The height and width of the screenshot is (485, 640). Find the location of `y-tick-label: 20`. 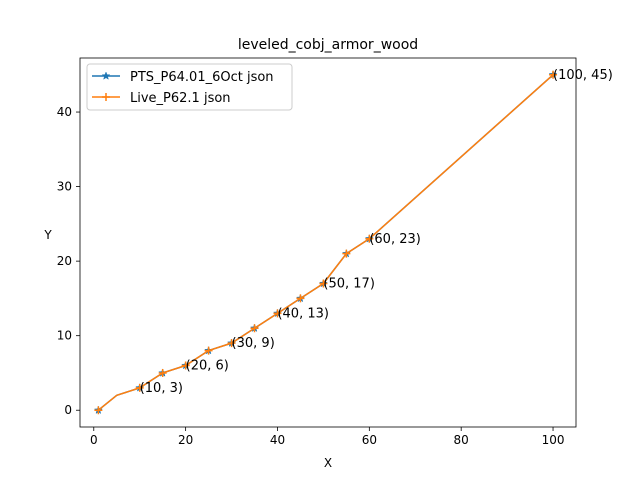

y-tick-label: 20 is located at coordinates (64, 261).